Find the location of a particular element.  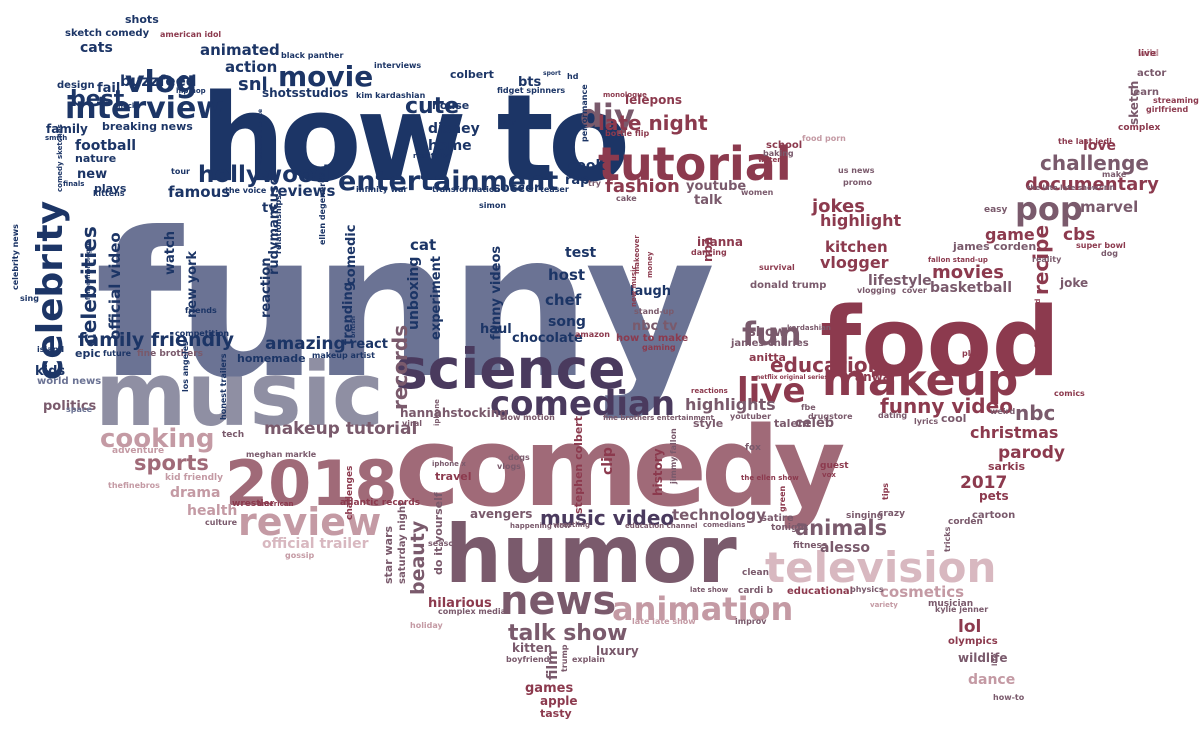

word-finals: finals is located at coordinates (73, 184).